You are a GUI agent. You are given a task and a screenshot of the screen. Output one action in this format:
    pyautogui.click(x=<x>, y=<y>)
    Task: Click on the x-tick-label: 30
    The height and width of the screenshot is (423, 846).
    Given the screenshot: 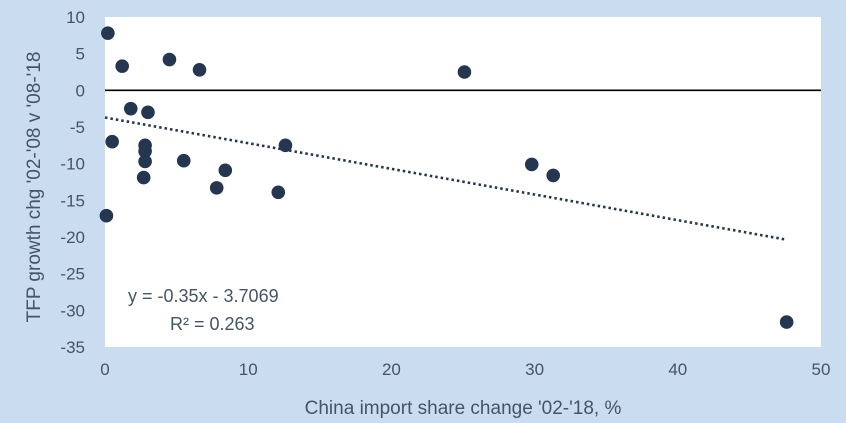 What is the action you would take?
    pyautogui.click(x=534, y=369)
    